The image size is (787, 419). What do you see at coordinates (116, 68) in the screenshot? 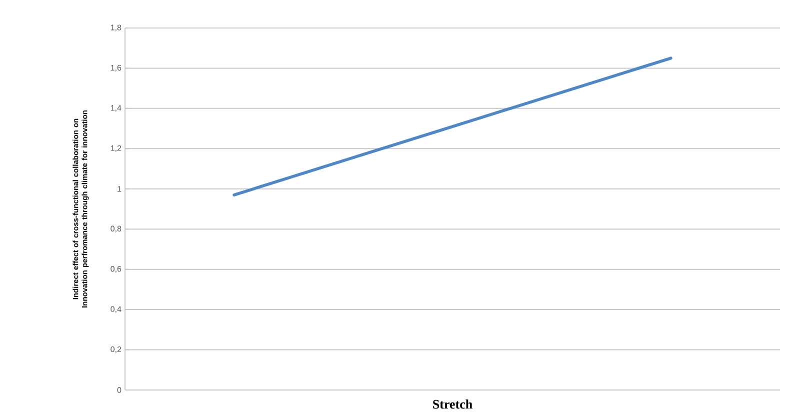
I see `y-tick-label: 1,6` at bounding box center [116, 68].